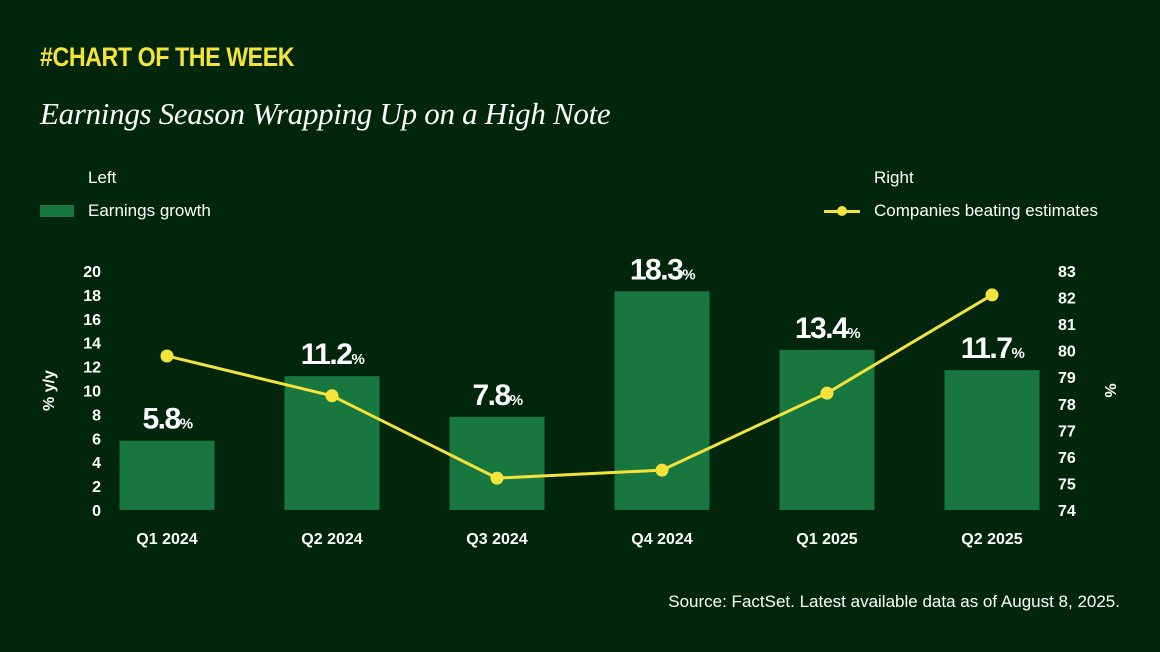 The width and height of the screenshot is (1160, 652). Describe the element at coordinates (167, 356) in the screenshot. I see `line-point-q1-2024` at that location.